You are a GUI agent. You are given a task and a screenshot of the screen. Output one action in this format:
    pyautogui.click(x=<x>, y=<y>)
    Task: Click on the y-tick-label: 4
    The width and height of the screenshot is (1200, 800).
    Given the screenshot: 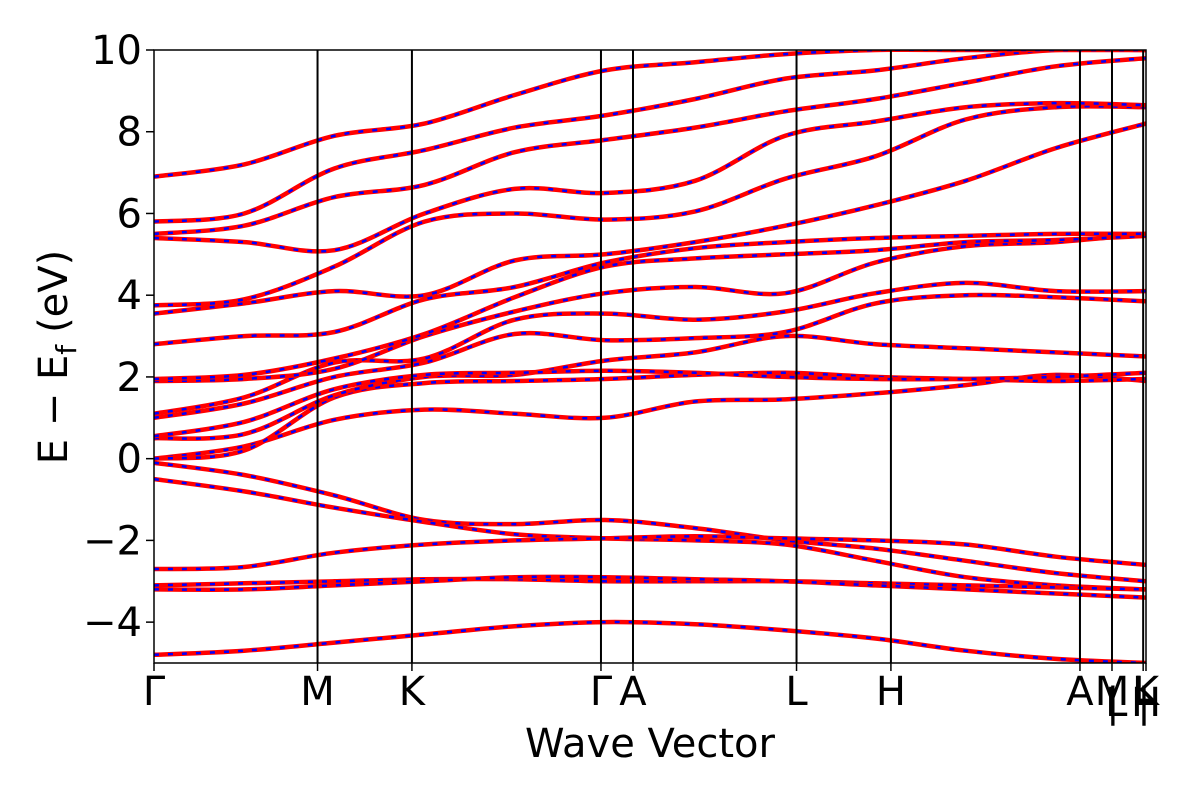 What is the action you would take?
    pyautogui.click(x=129, y=296)
    